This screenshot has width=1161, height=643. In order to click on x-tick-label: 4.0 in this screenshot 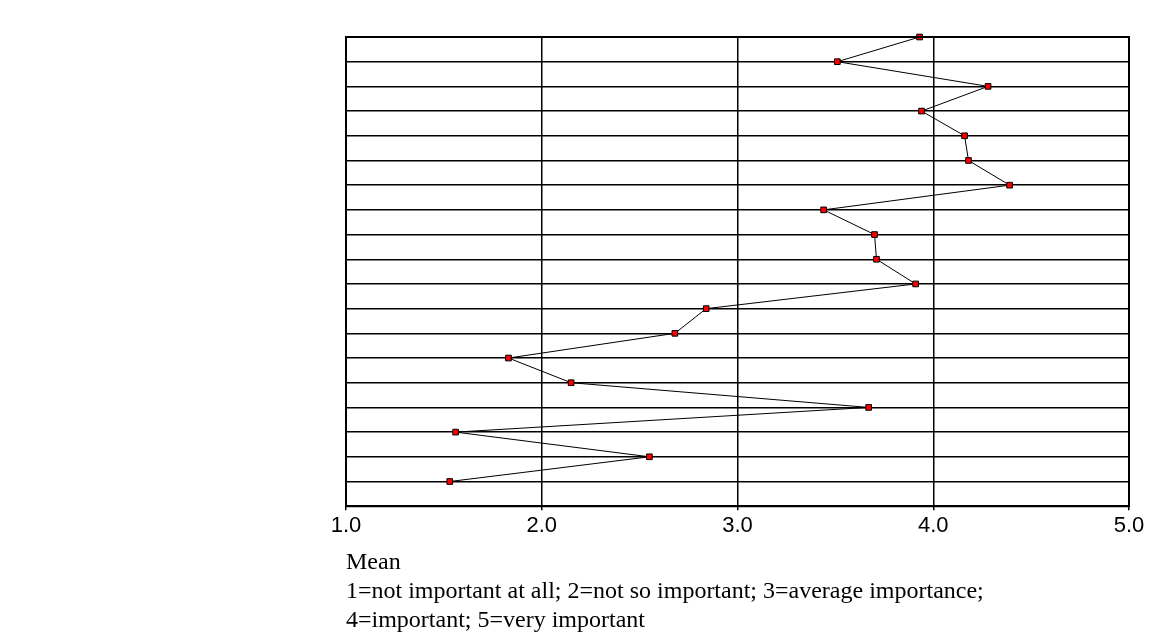, I will do `click(933, 525)`.